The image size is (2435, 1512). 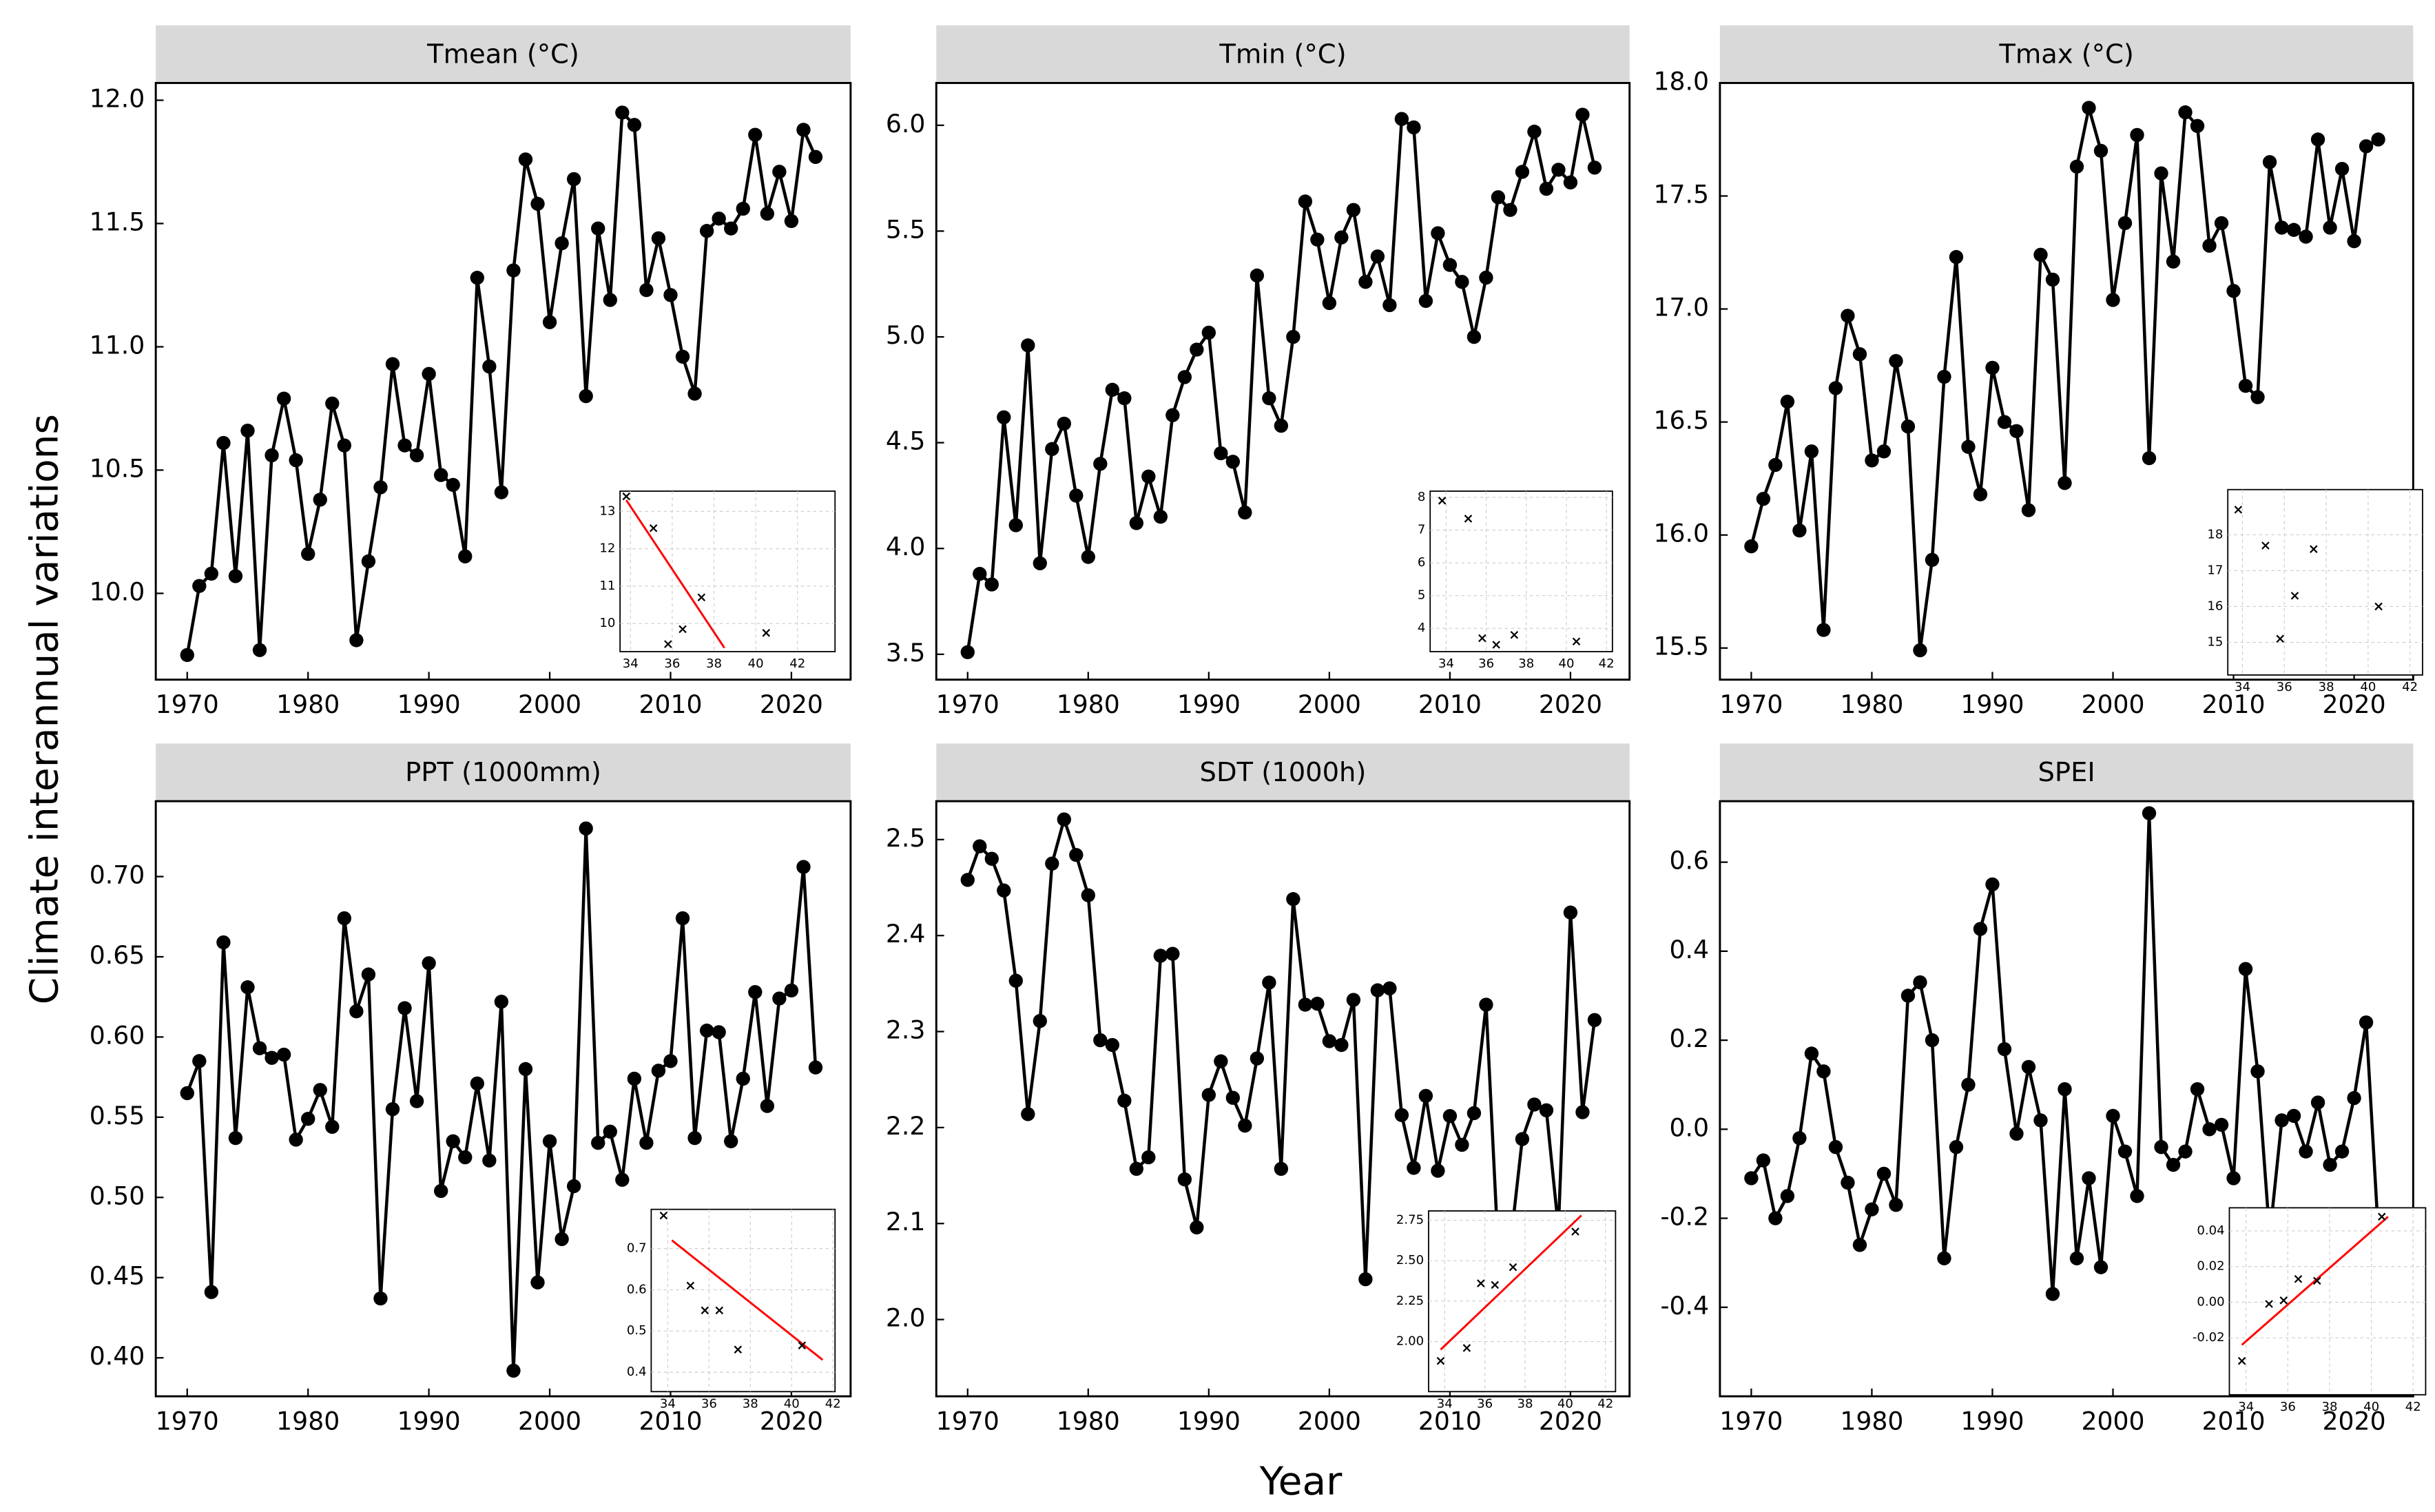 I want to click on y-tick-label: 2.2, so click(x=906, y=1126).